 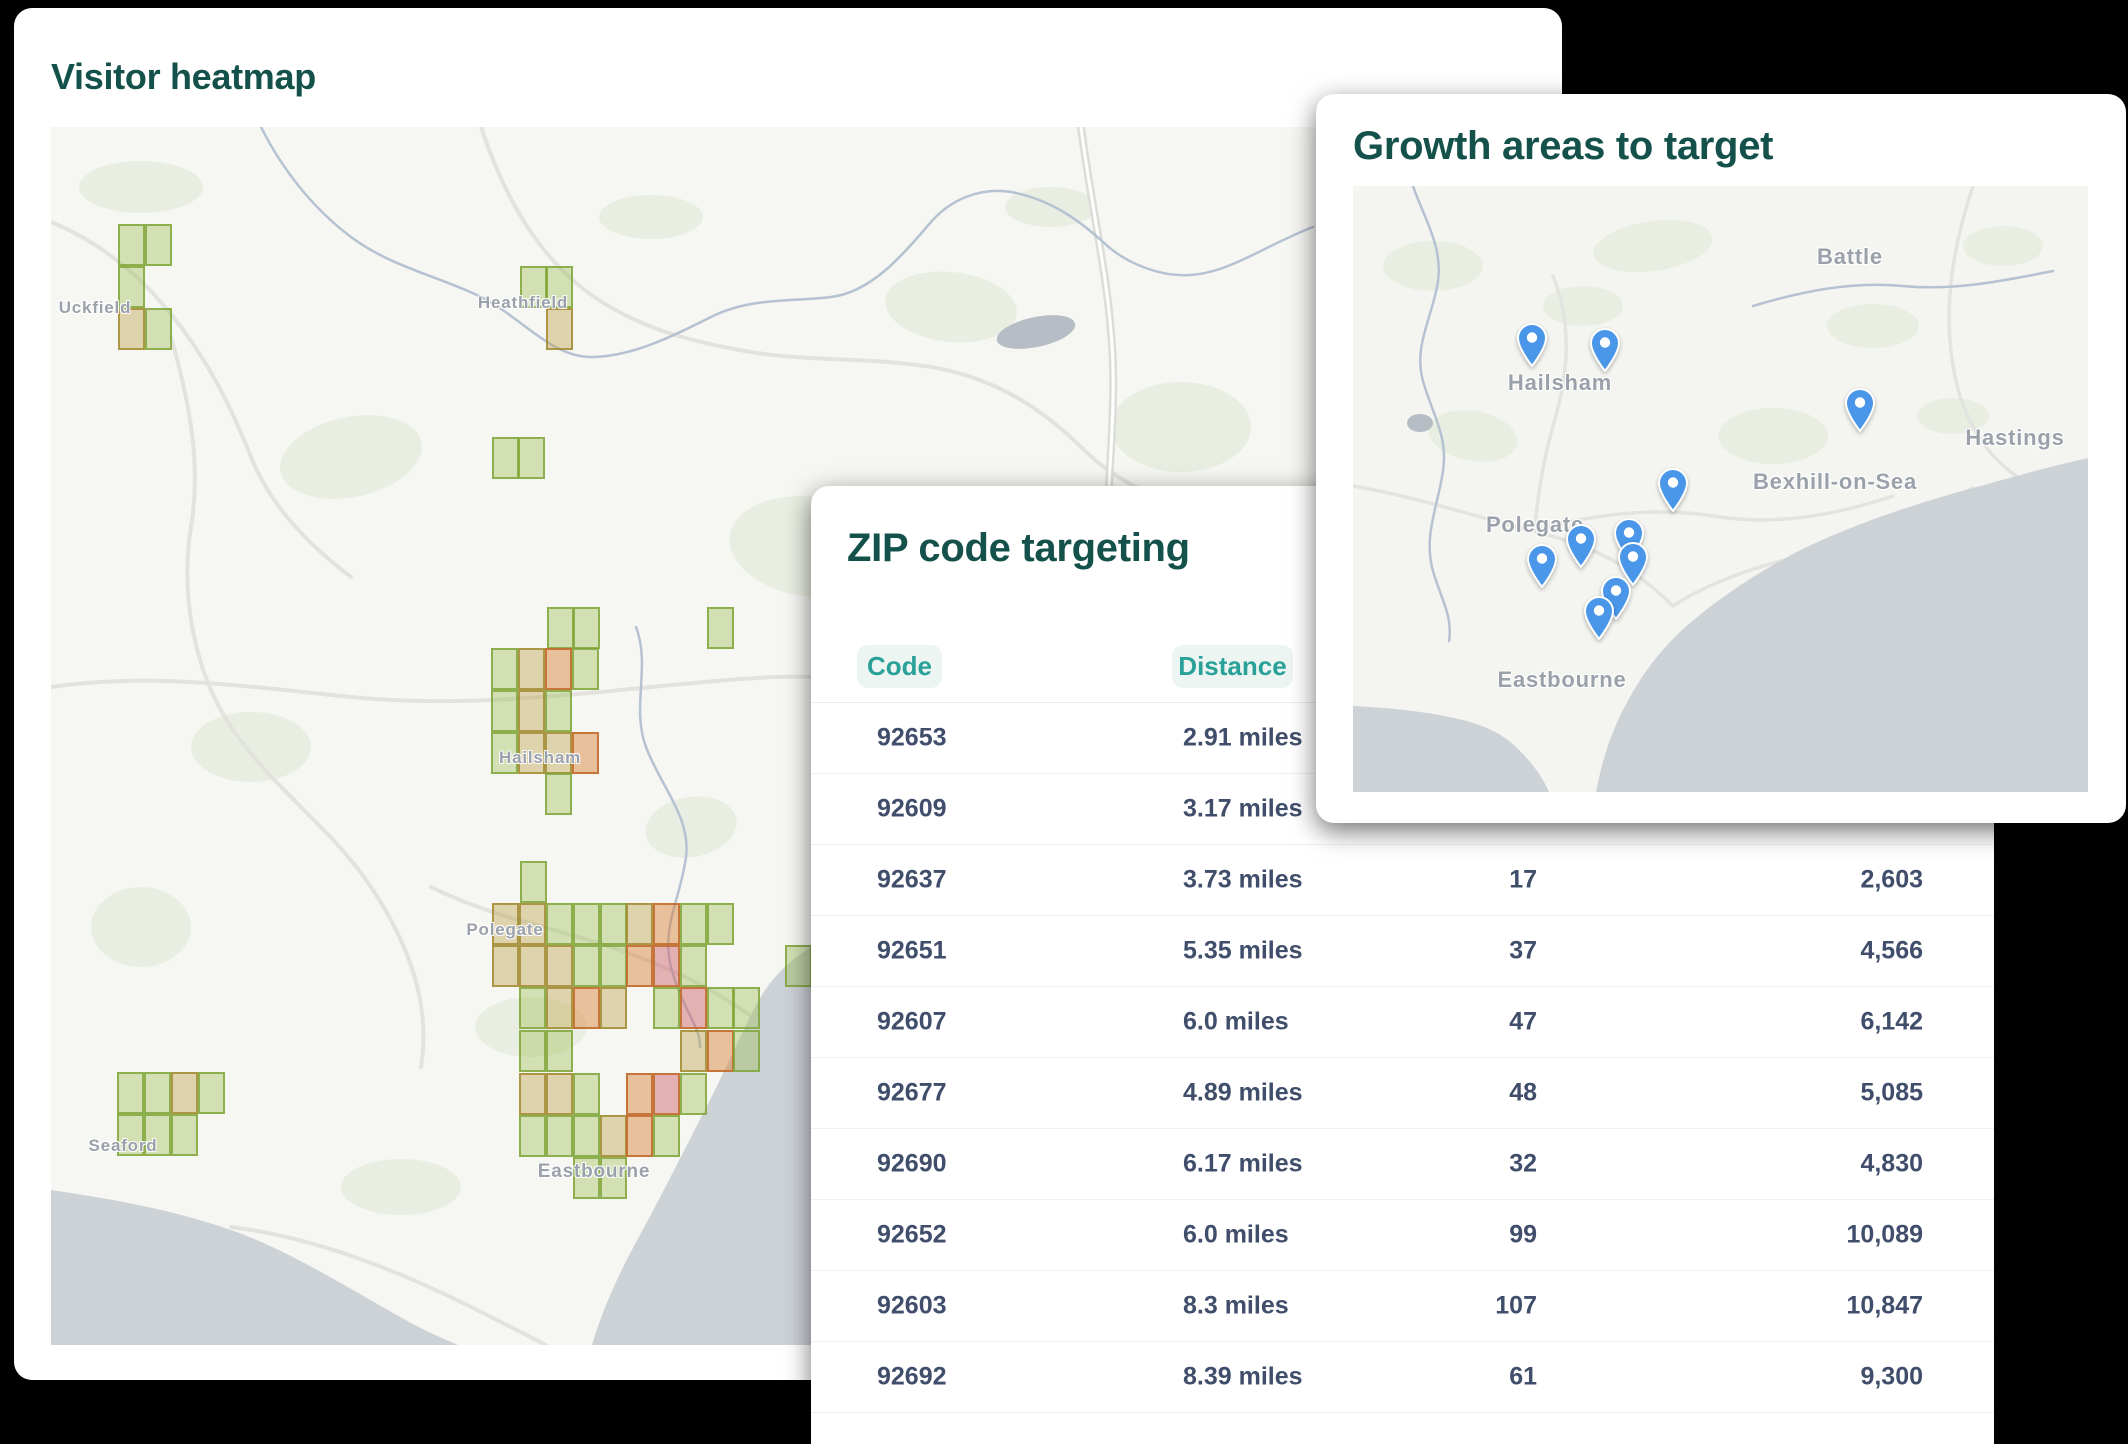 I want to click on visitor-heatmap-title: Visitor heatmap, so click(x=183, y=76).